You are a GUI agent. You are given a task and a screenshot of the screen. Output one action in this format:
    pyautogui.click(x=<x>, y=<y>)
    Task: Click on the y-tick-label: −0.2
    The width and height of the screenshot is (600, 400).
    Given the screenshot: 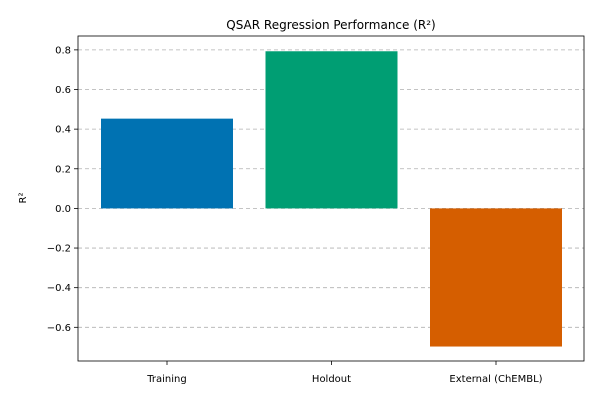 What is the action you would take?
    pyautogui.click(x=59, y=249)
    